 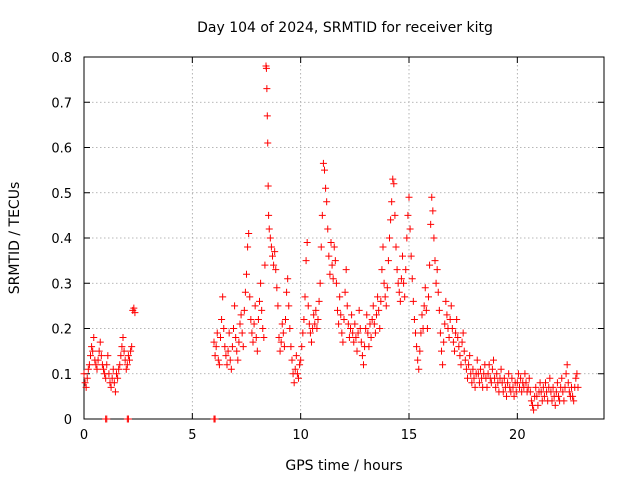 I want to click on x-axis-title: GPS time / hours, so click(x=343, y=466).